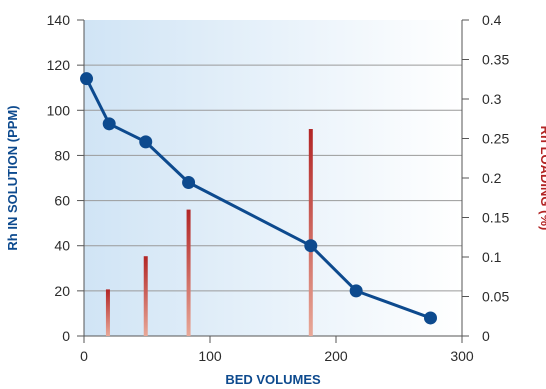  Describe the element at coordinates (492, 20) in the screenshot. I see `right-tick-label: 0.4` at that location.